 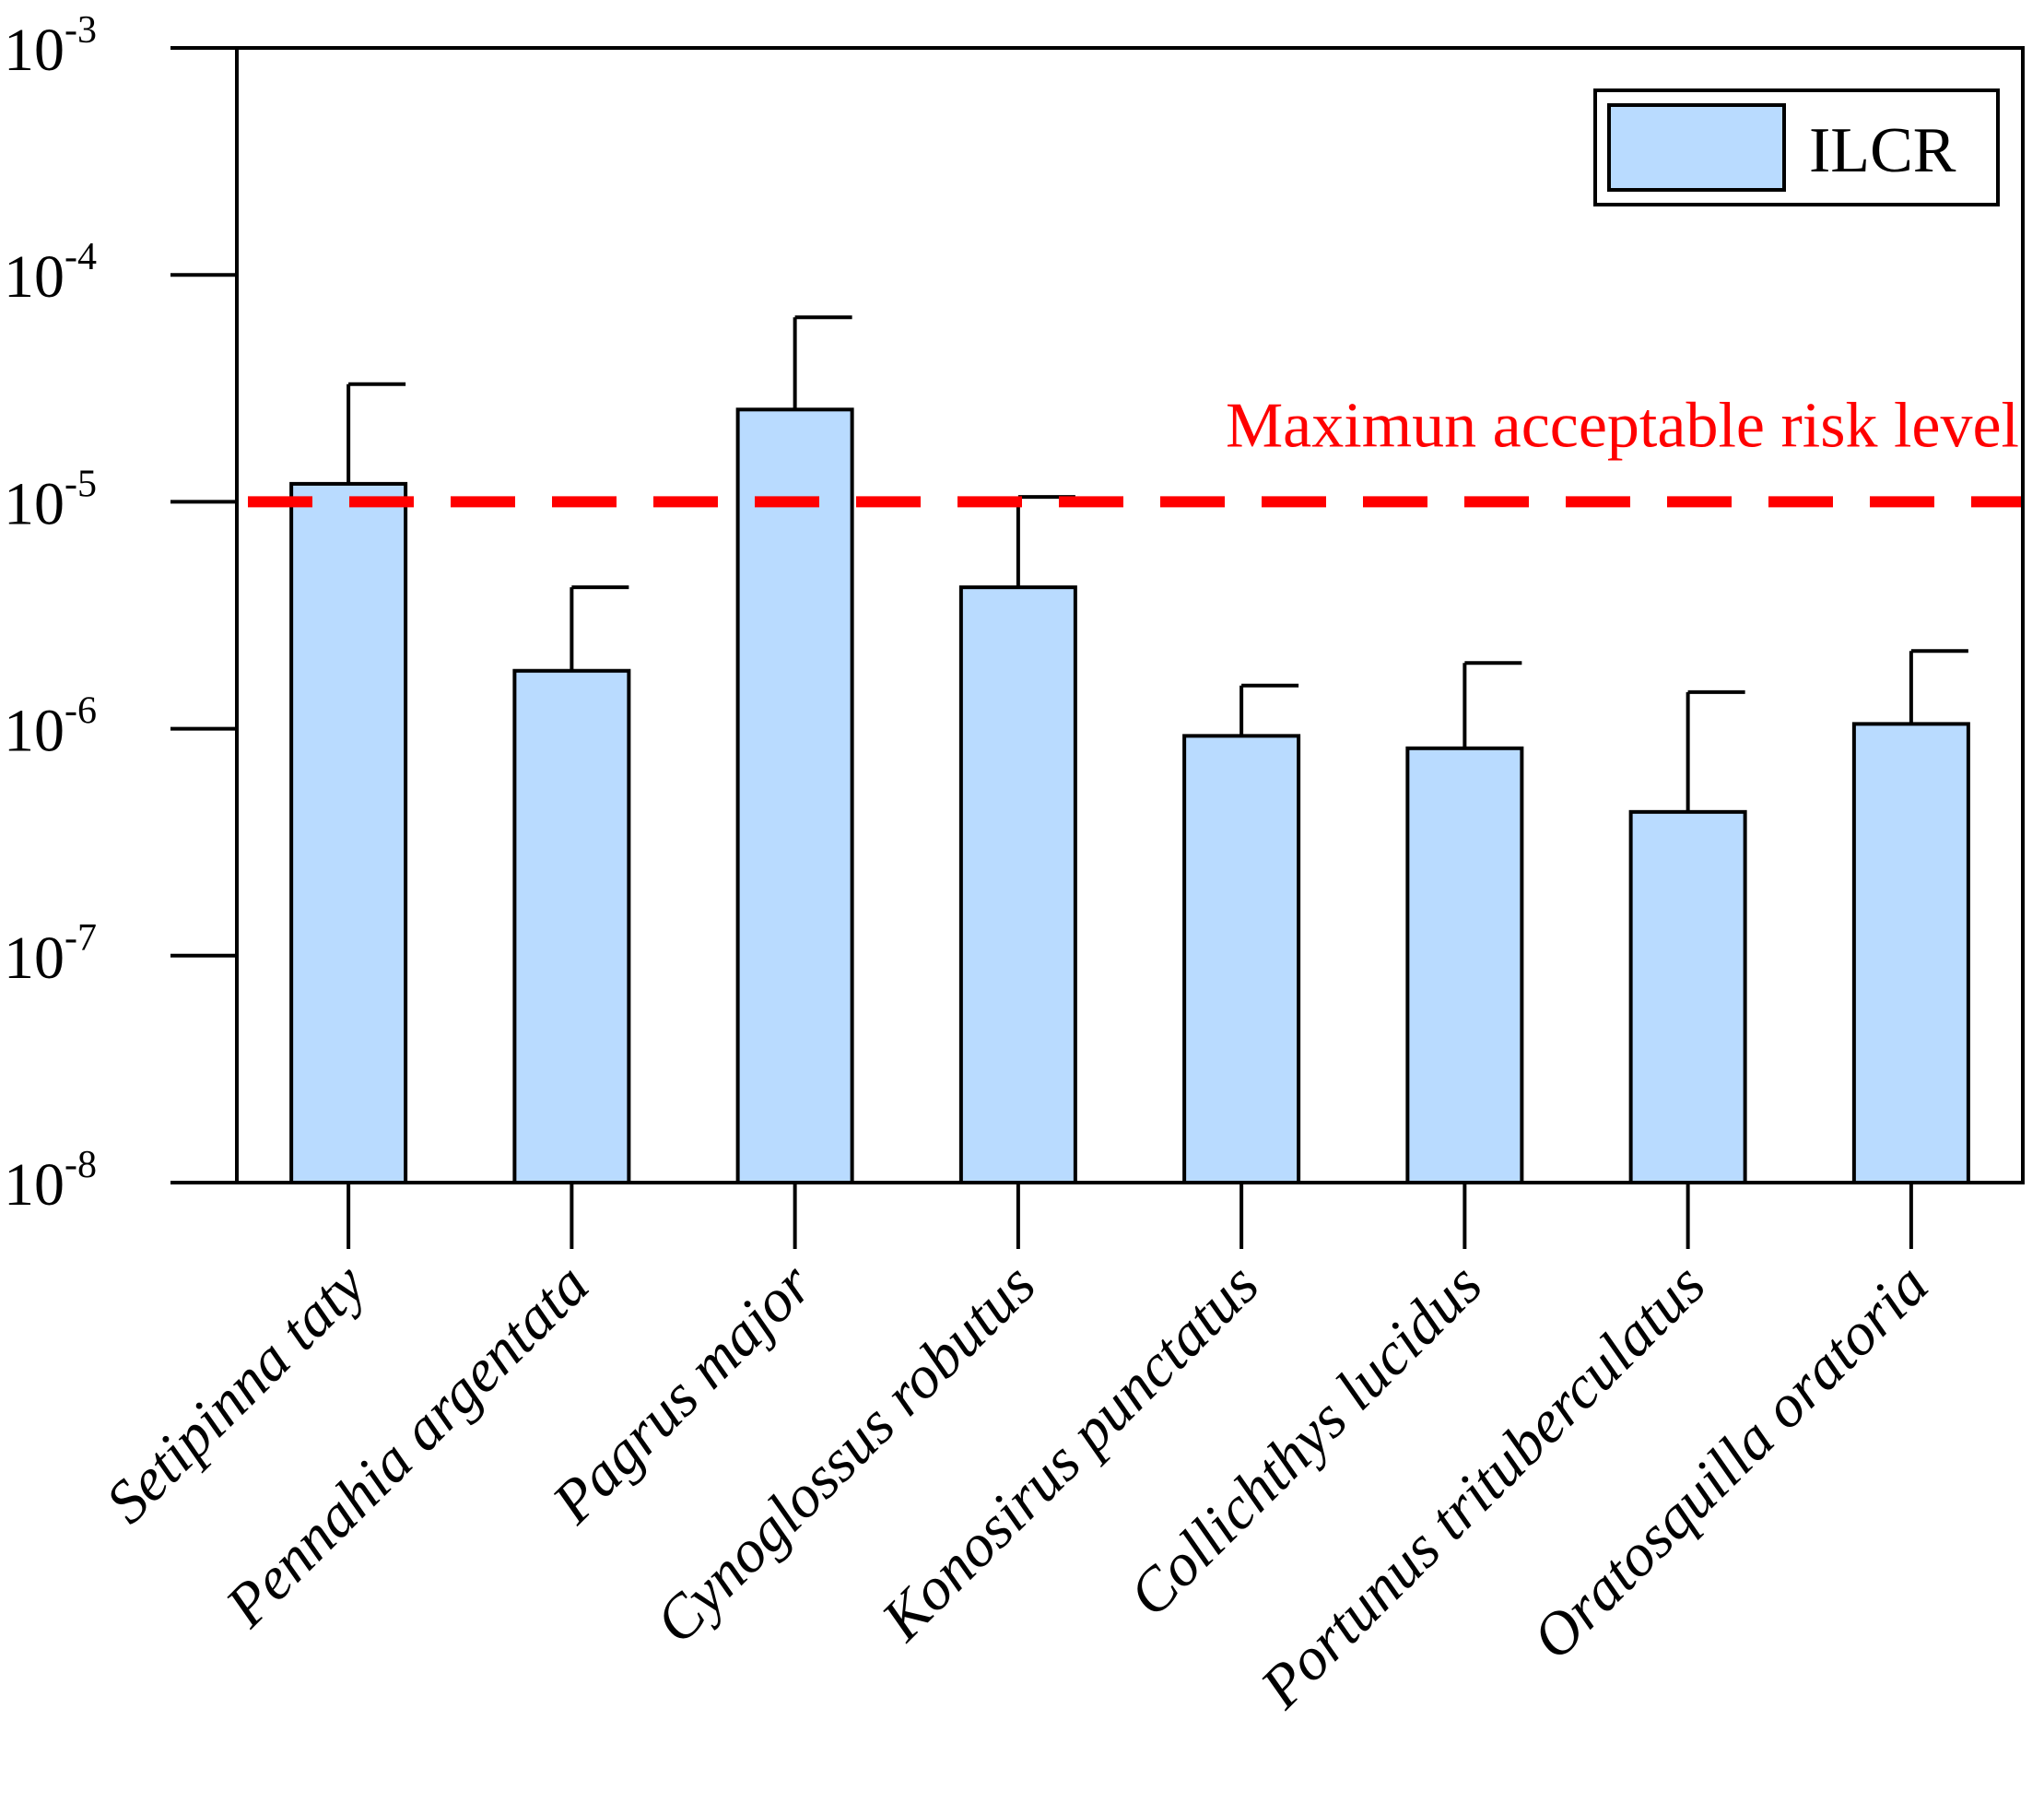 What do you see at coordinates (81, 257) in the screenshot?
I see `y-tick-exponent: -4` at bounding box center [81, 257].